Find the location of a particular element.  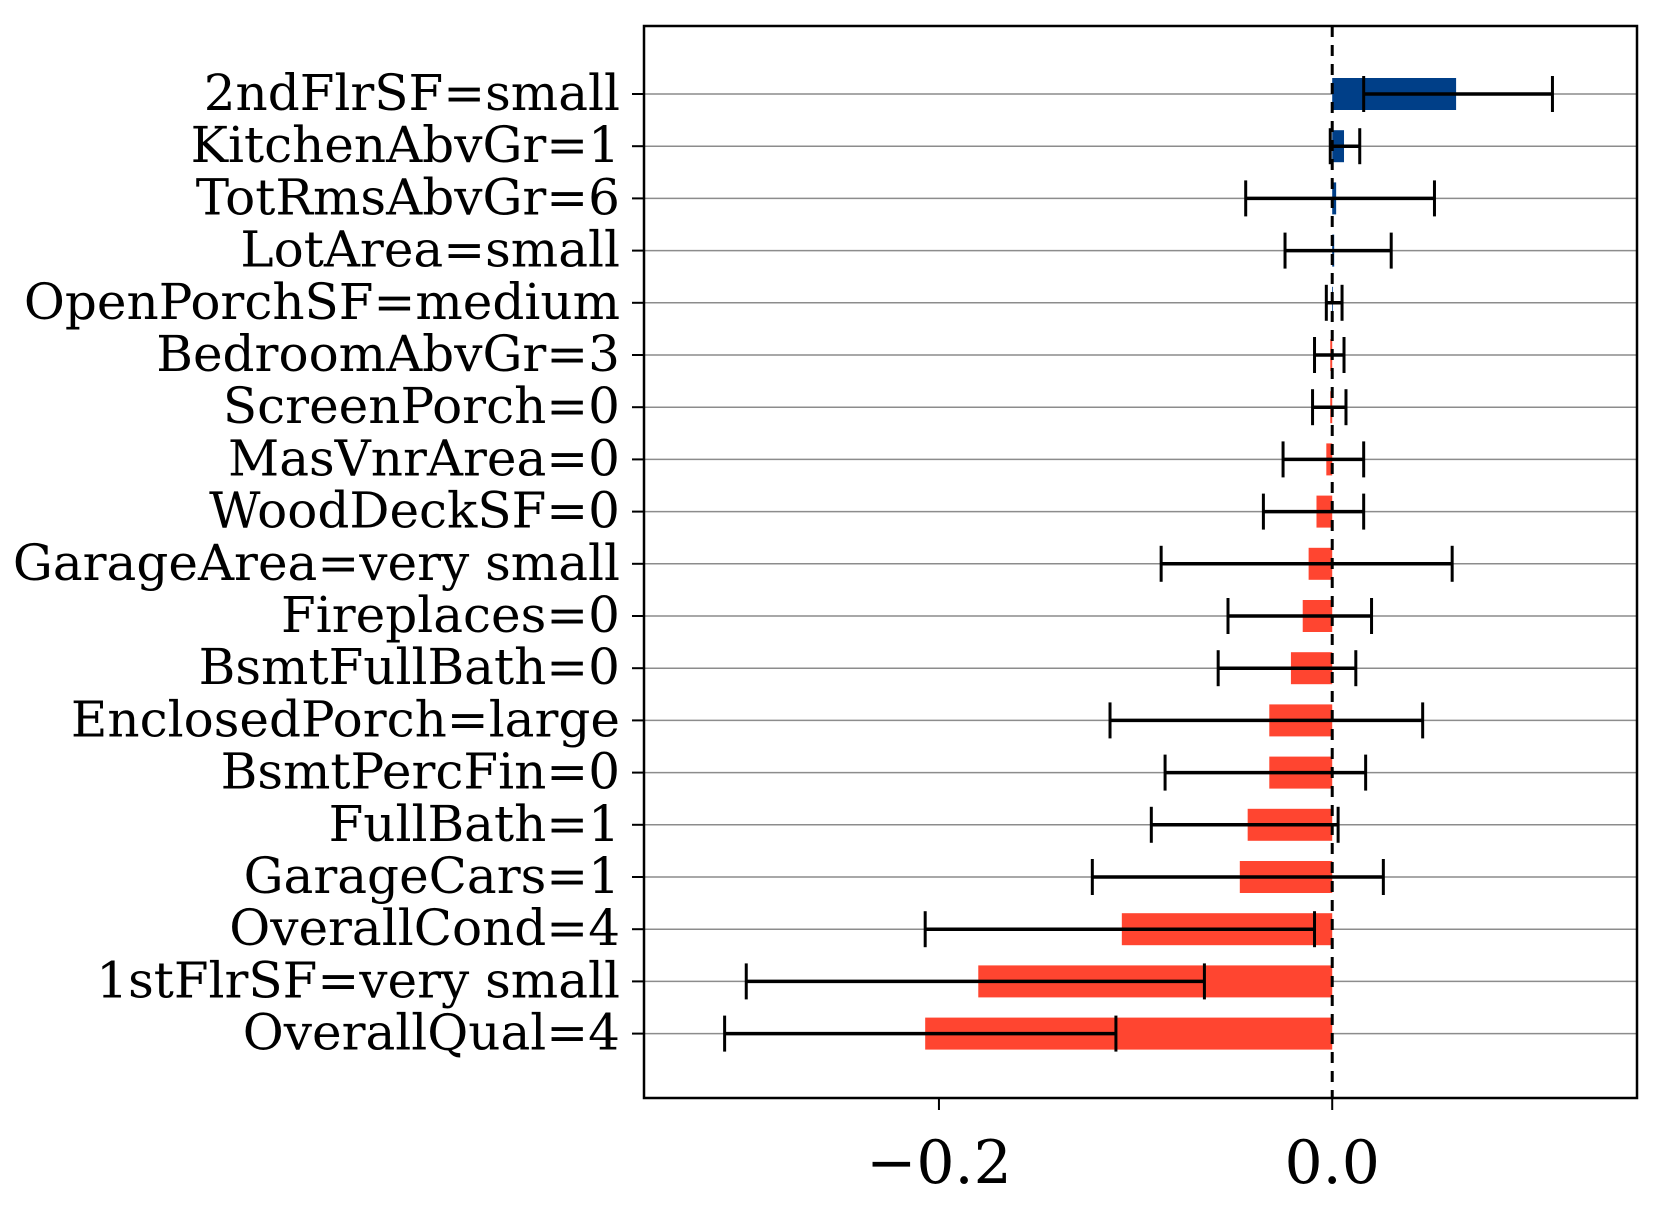

y-tick-label: GarageArea=very small is located at coordinates (316, 563).